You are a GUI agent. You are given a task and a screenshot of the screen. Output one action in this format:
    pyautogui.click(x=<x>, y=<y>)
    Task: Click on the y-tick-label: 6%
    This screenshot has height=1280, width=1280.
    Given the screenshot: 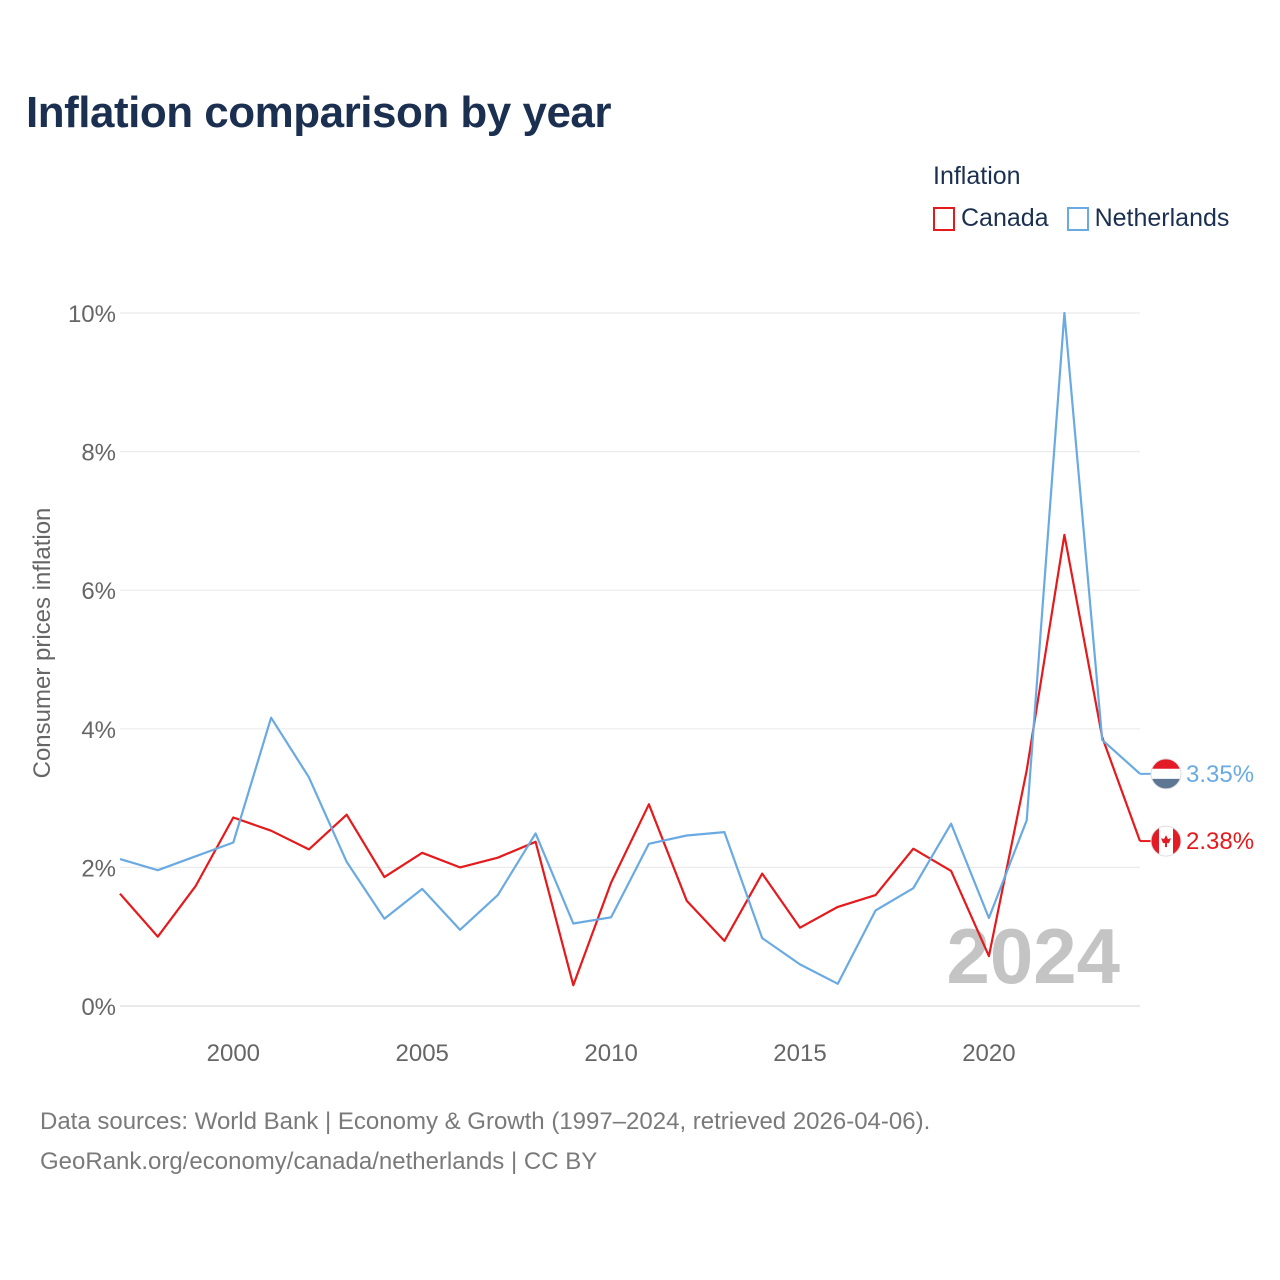 What is the action you would take?
    pyautogui.click(x=98, y=591)
    